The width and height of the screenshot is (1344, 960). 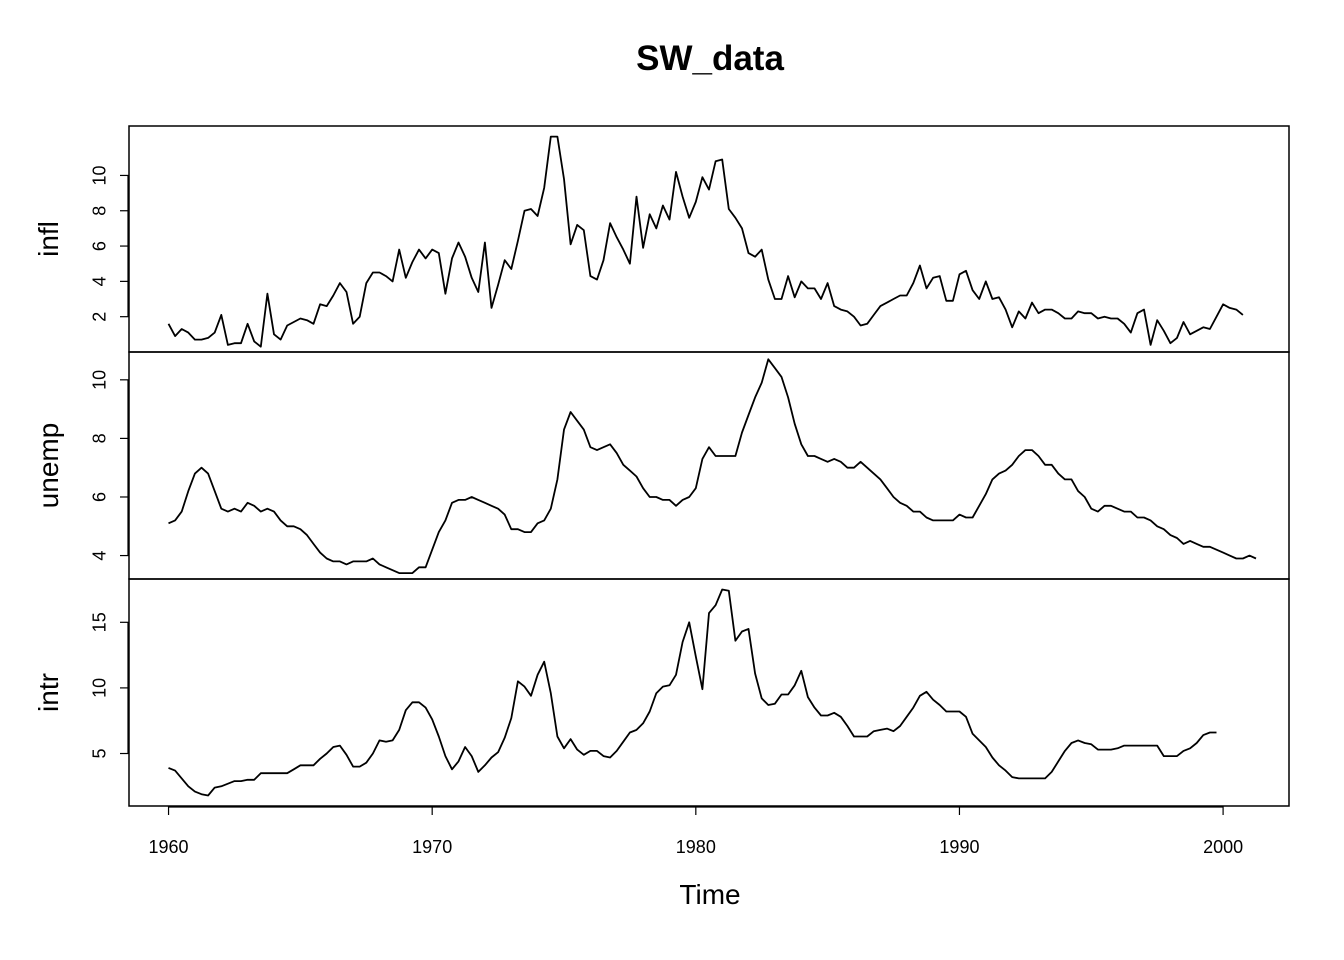 I want to click on y-tick-label-infl: 8, so click(x=99, y=211).